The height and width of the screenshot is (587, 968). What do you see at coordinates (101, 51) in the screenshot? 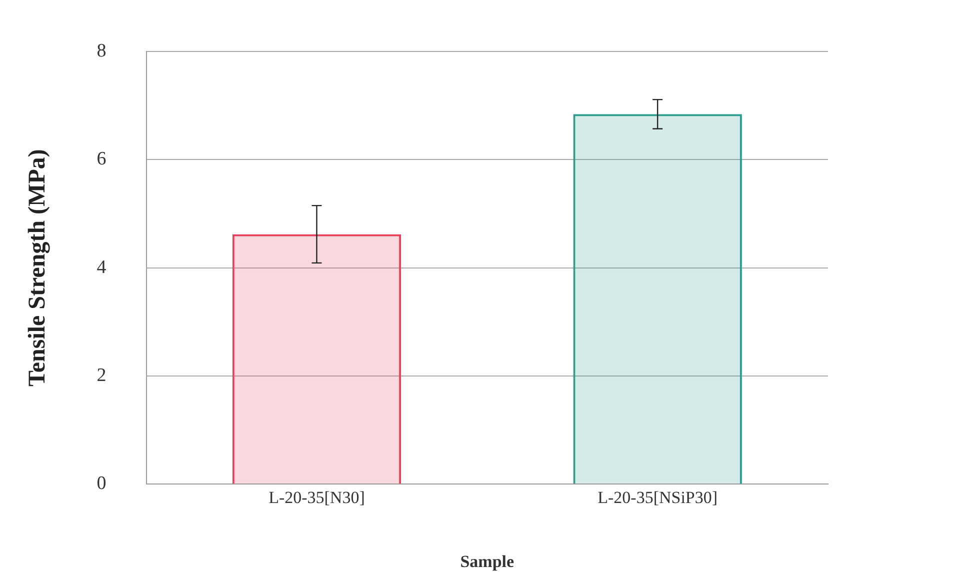
I see `y-tick-label: 8` at bounding box center [101, 51].